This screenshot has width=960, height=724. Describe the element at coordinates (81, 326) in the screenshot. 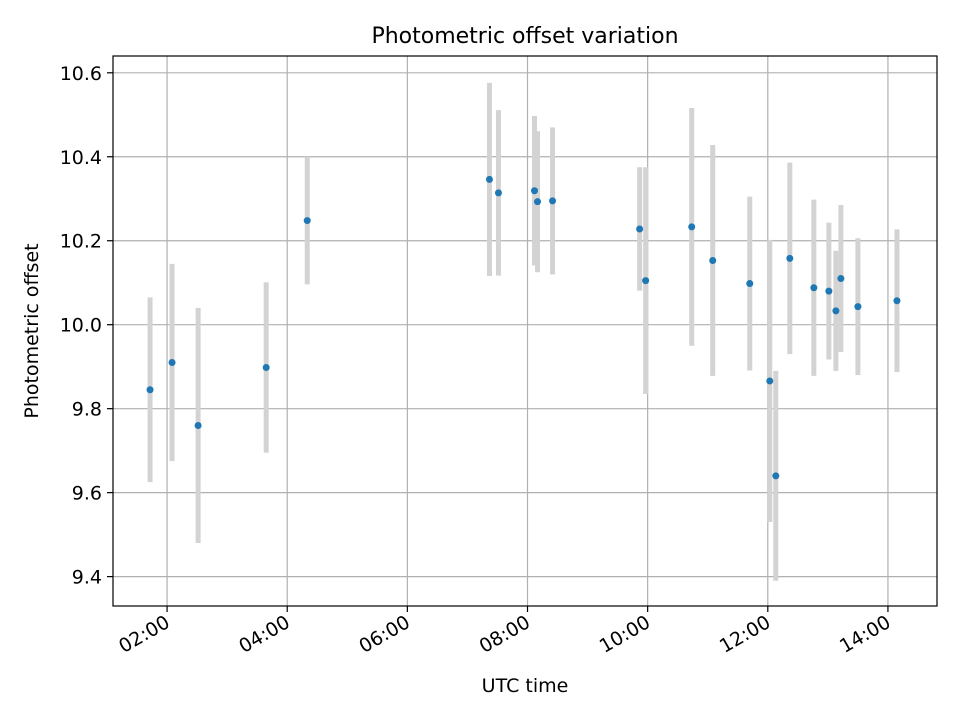

I see `y-tick-label: 10.0` at that location.